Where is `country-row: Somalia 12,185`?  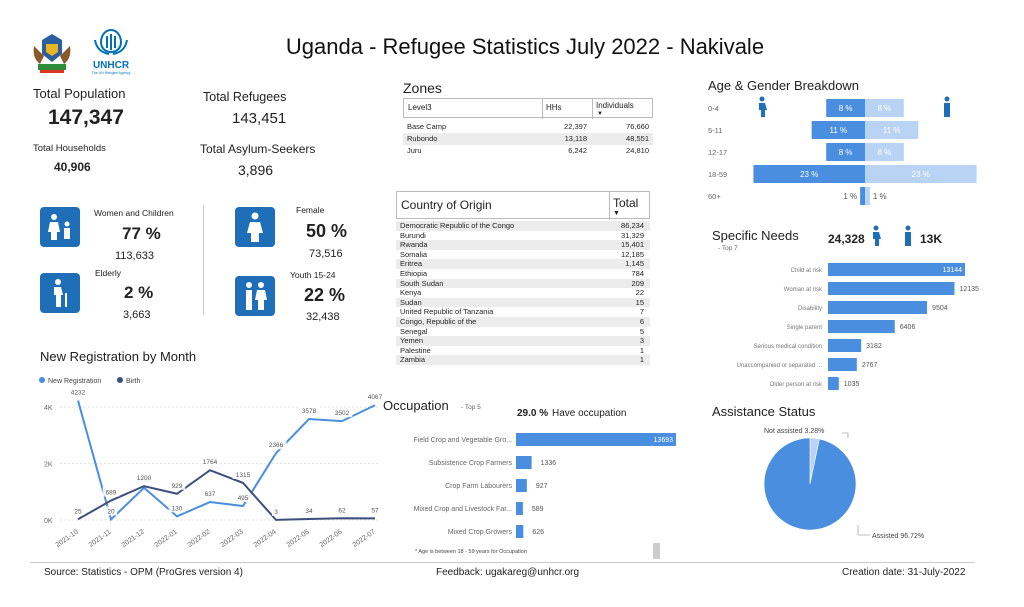 country-row: Somalia 12,185 is located at coordinates (523, 255).